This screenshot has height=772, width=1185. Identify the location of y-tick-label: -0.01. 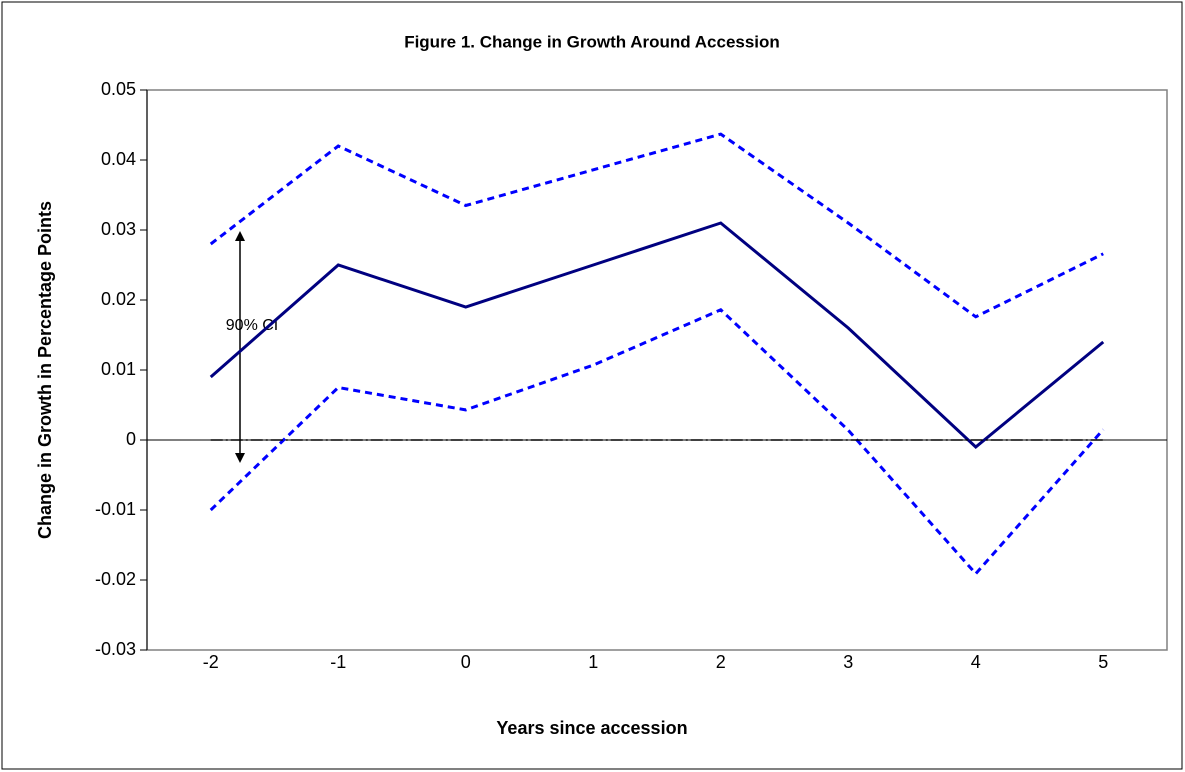
(115, 509).